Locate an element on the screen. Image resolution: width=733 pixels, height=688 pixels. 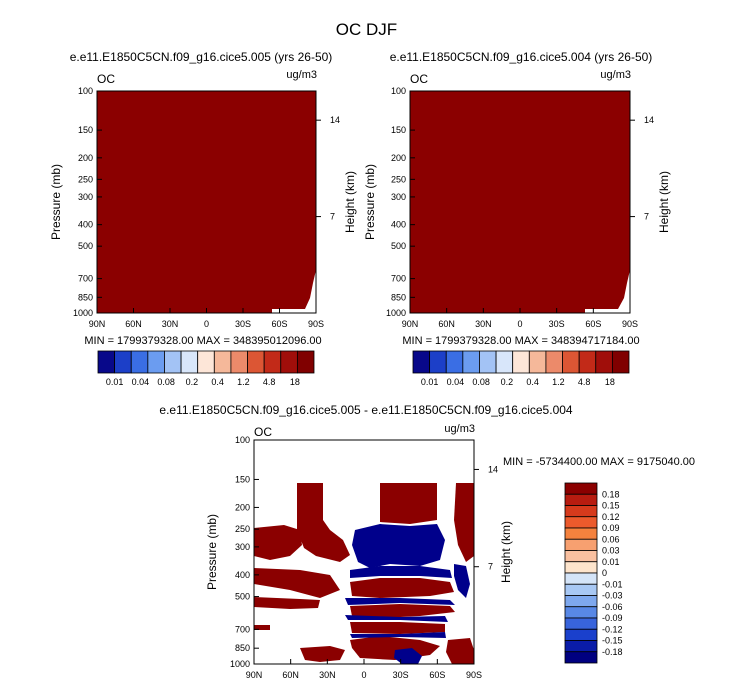
colorbar: 0.01 0.04 0.08 0.2 0.4 1.2 4.8 18 is located at coordinates (206, 368).